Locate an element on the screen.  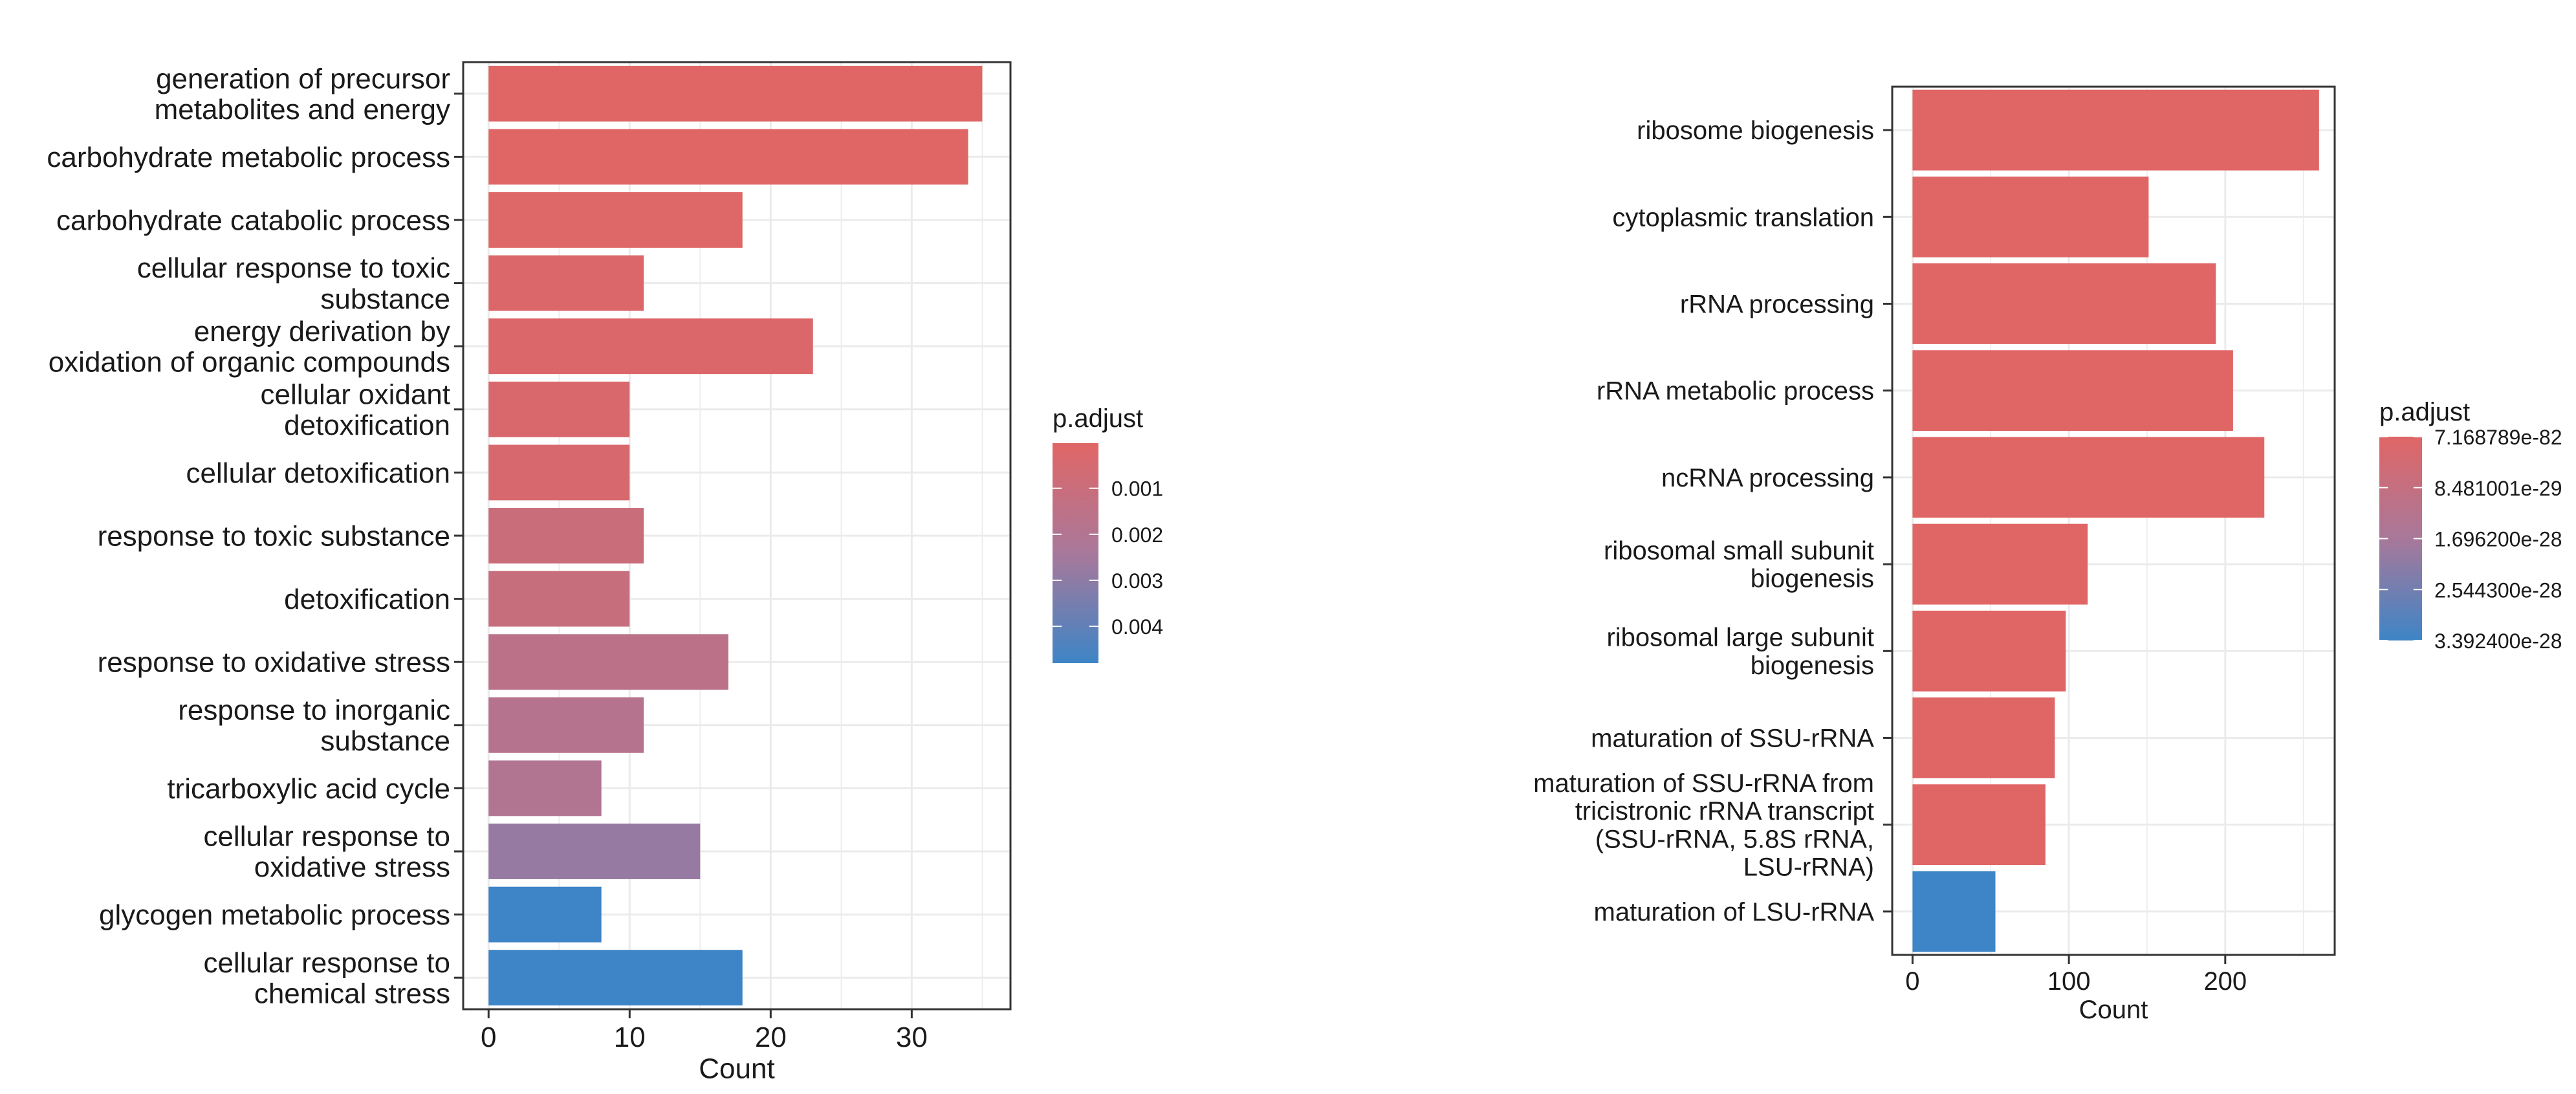
category-label: cytoplasmic translation is located at coordinates (1743, 217).